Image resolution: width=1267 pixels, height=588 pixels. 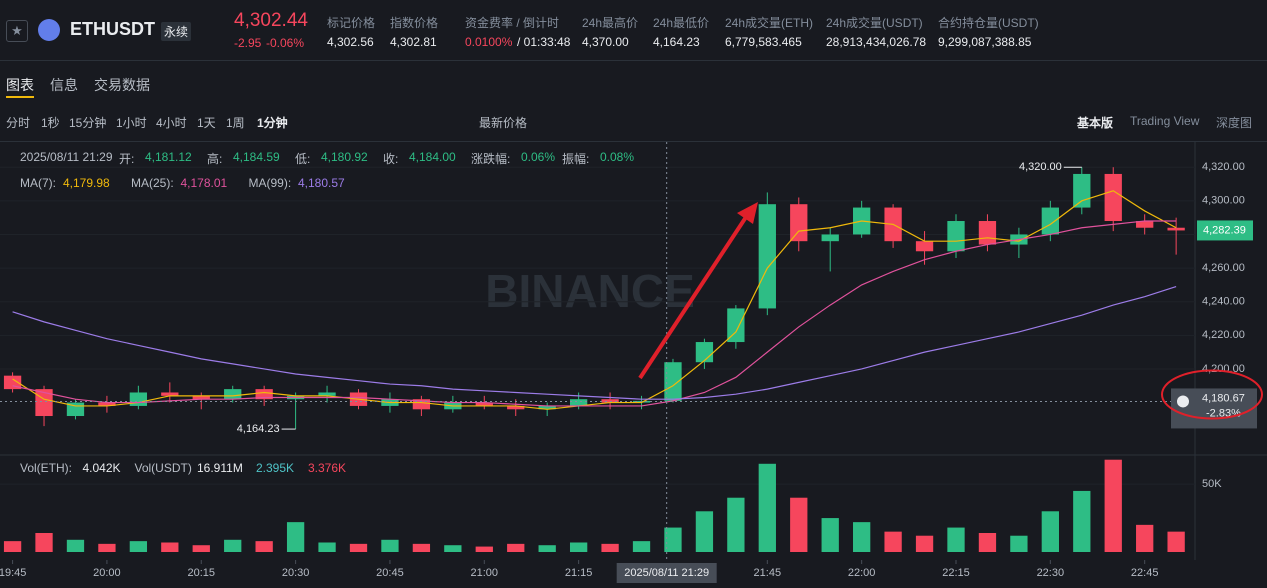 What do you see at coordinates (270, 183) in the screenshot?
I see `ma-key: MA(99):` at bounding box center [270, 183].